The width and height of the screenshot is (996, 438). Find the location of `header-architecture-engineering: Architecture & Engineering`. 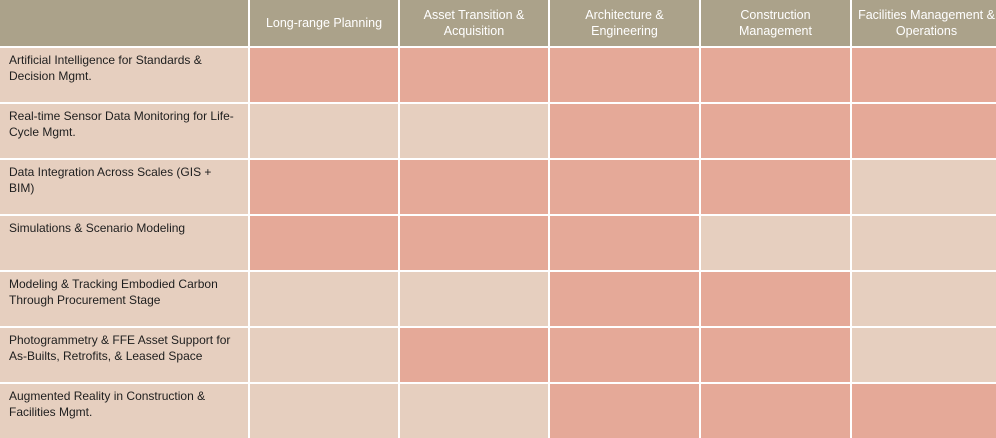

header-architecture-engineering: Architecture & Engineering is located at coordinates (624, 23).